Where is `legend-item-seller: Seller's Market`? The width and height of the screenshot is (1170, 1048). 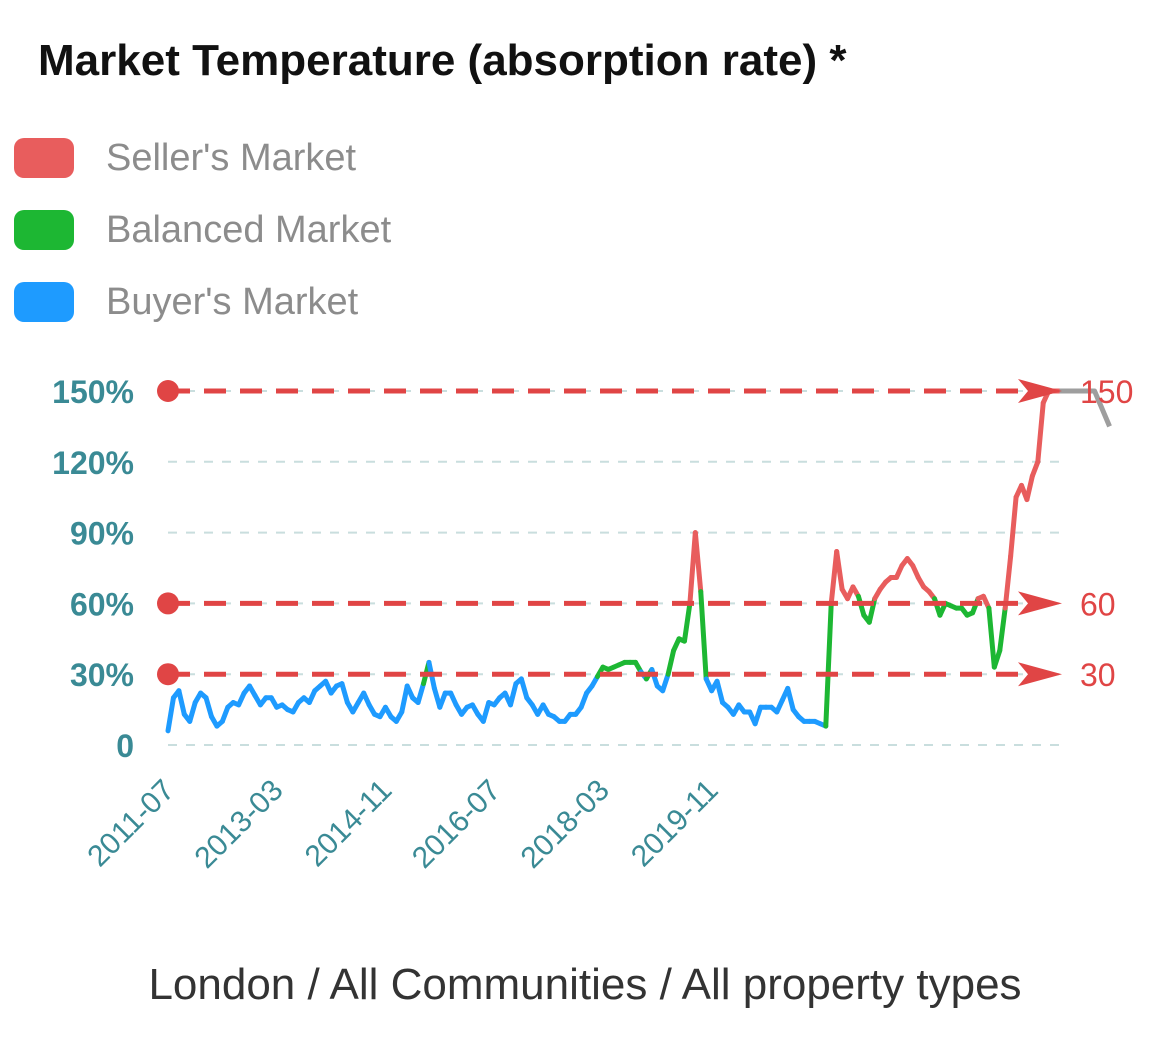
legend-item-seller: Seller's Market is located at coordinates (202, 158).